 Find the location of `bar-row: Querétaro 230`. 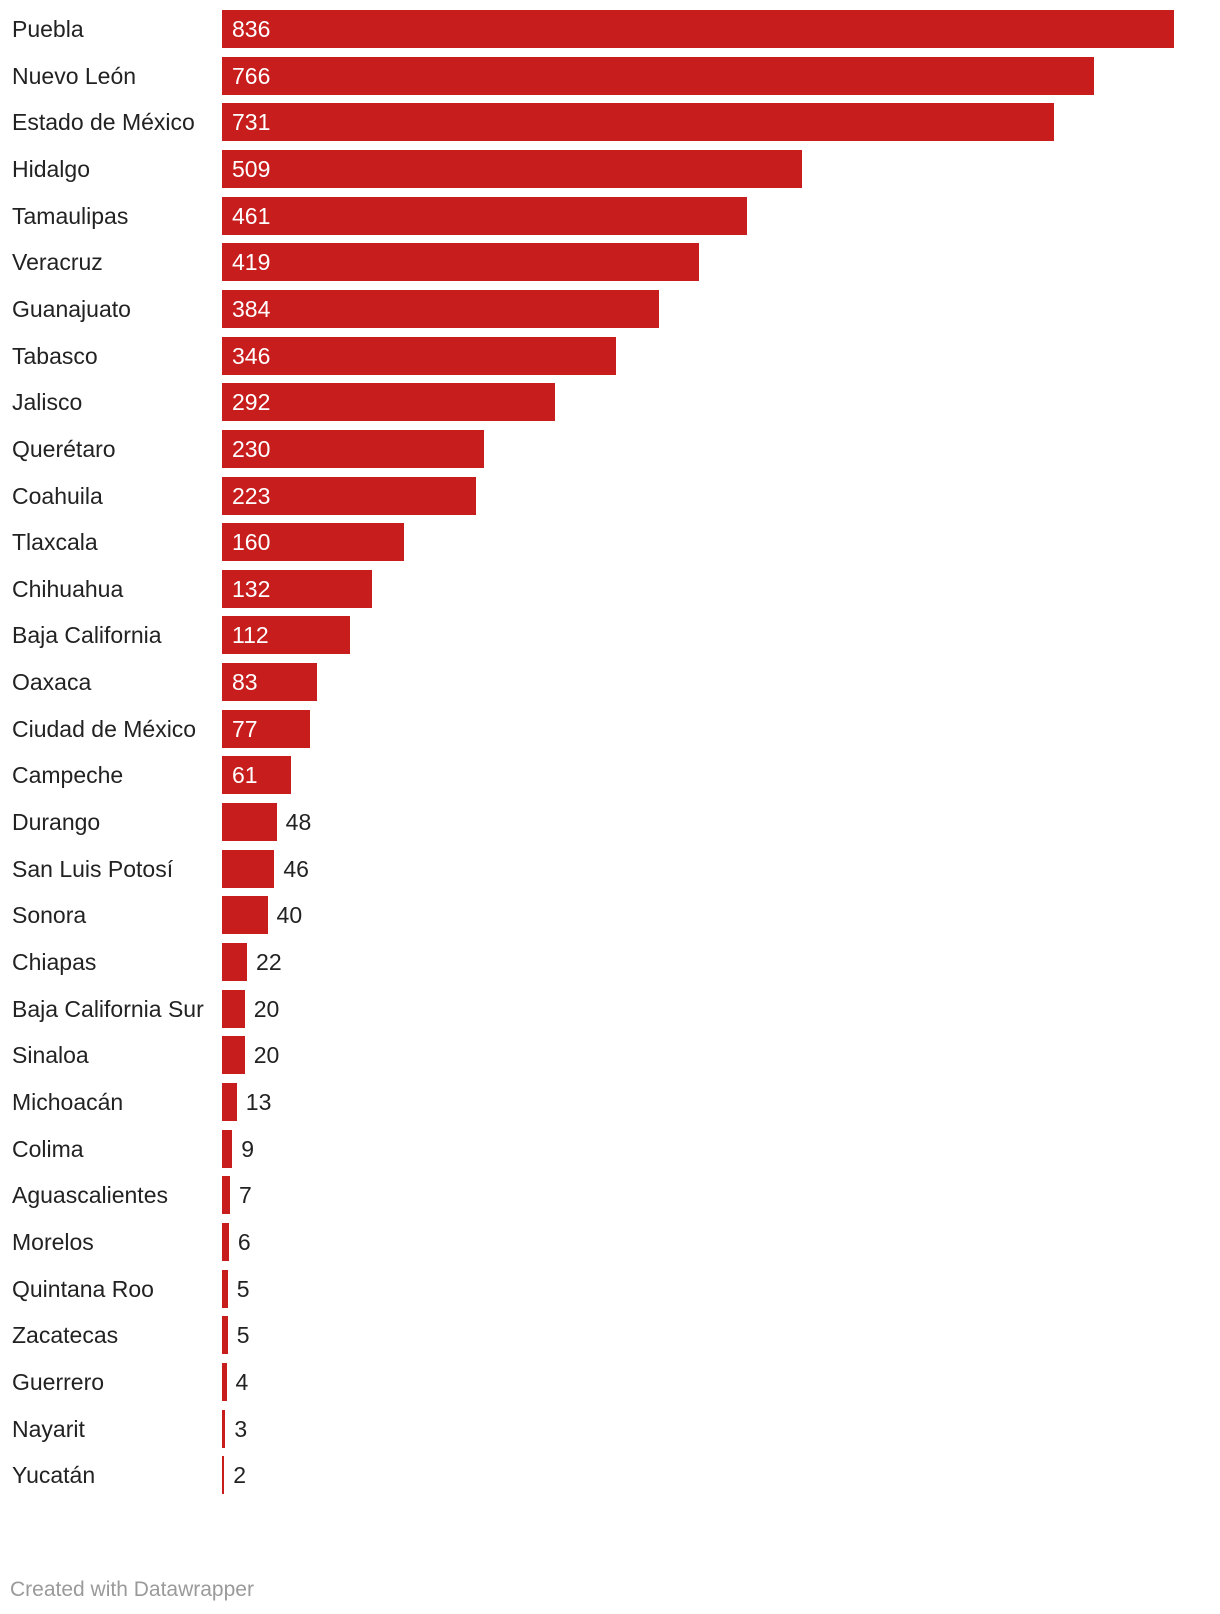

bar-row: Querétaro 230 is located at coordinates (610, 453).